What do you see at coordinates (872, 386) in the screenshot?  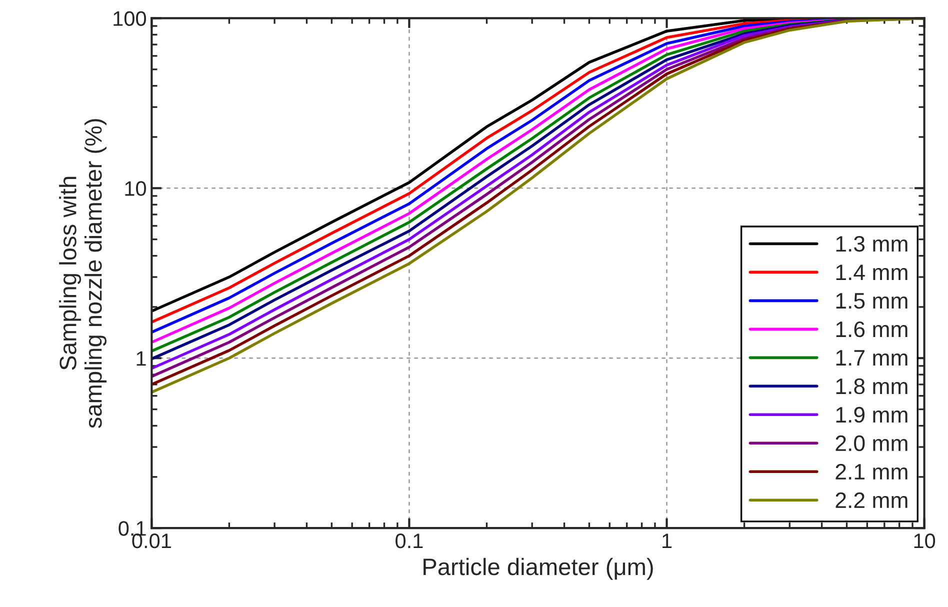 I see `legend-label: 1.8 mm` at bounding box center [872, 386].